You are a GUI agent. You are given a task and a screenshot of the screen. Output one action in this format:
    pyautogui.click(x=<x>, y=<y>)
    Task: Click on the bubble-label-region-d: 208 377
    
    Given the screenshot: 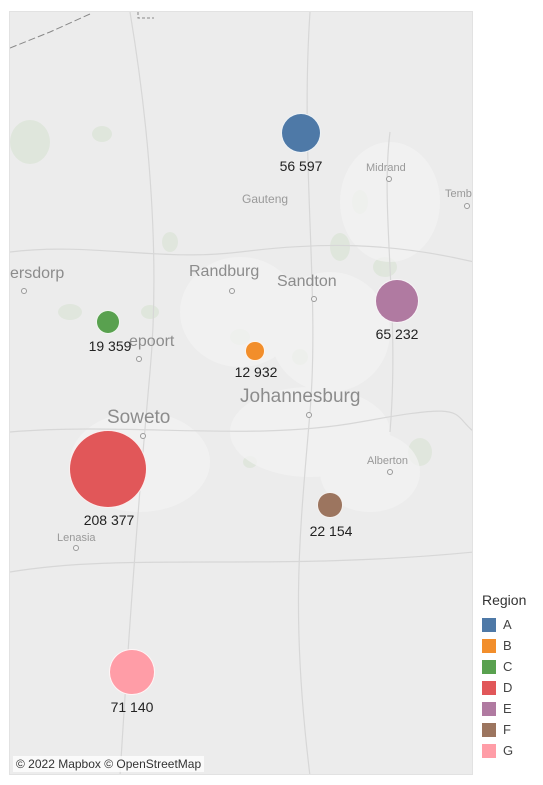 What is the action you would take?
    pyautogui.click(x=109, y=520)
    